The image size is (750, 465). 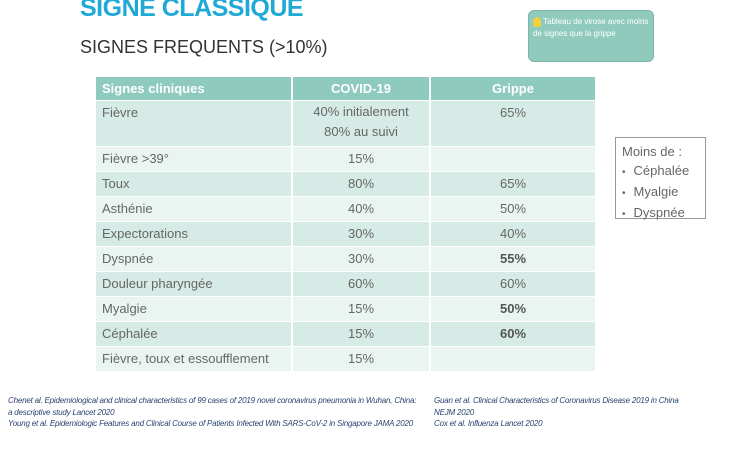 What do you see at coordinates (194, 122) in the screenshot?
I see `cell-sign: Fièvre` at bounding box center [194, 122].